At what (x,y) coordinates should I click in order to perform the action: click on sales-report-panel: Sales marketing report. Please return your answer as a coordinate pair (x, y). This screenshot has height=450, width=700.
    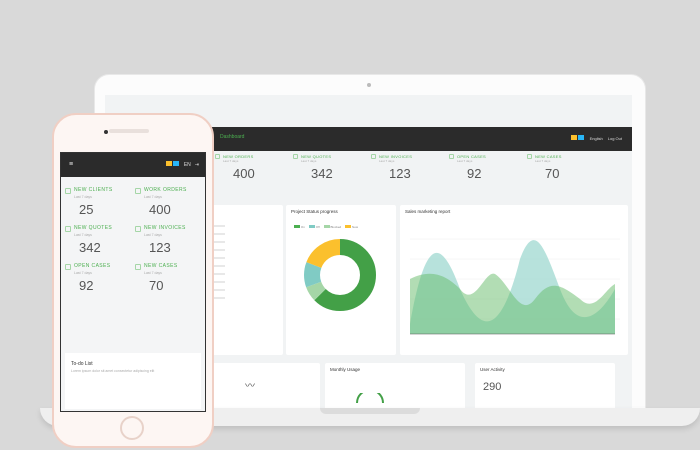
    Looking at the image, I should click on (514, 280).